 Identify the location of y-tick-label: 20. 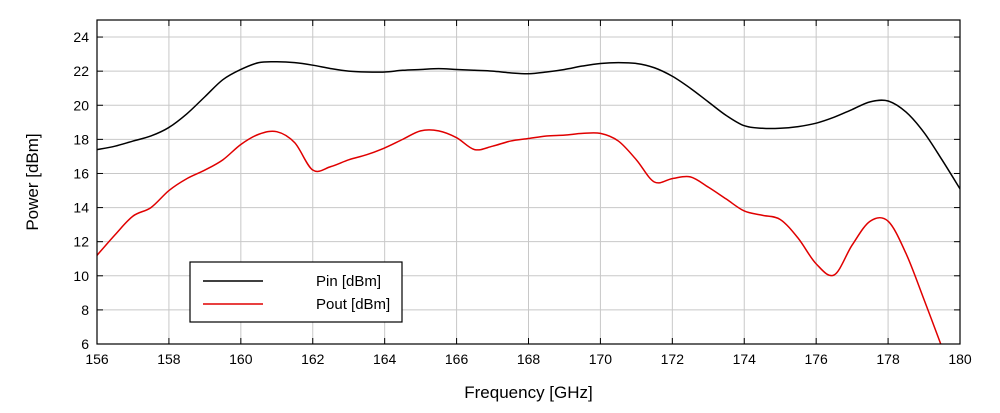
(81, 105).